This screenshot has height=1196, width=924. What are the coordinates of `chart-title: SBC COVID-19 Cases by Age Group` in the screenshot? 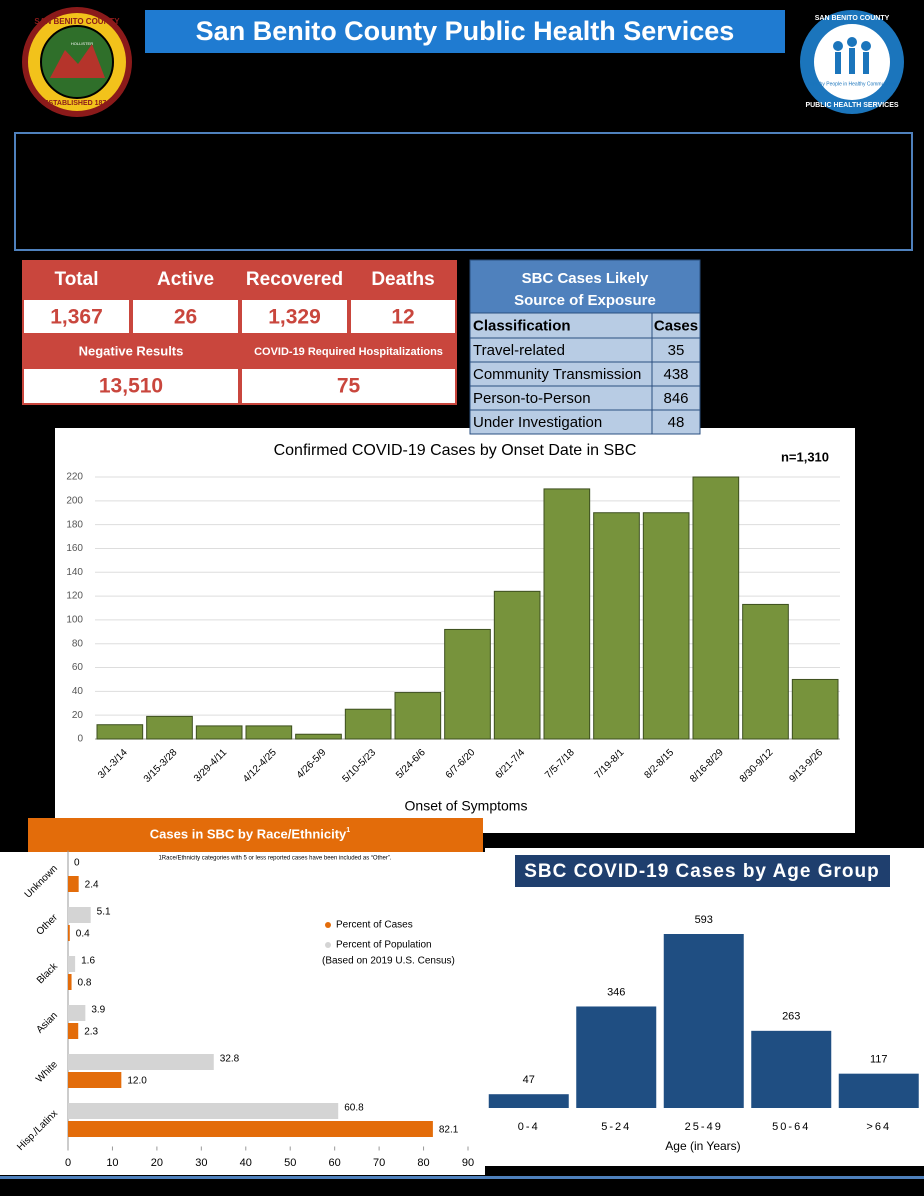 It's located at (701, 871).